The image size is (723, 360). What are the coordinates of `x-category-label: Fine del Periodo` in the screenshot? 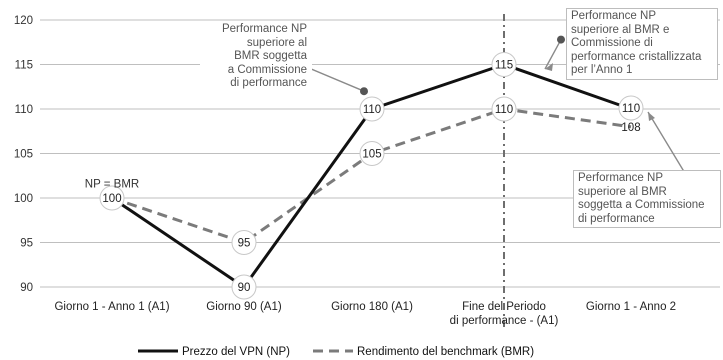 It's located at (504, 307).